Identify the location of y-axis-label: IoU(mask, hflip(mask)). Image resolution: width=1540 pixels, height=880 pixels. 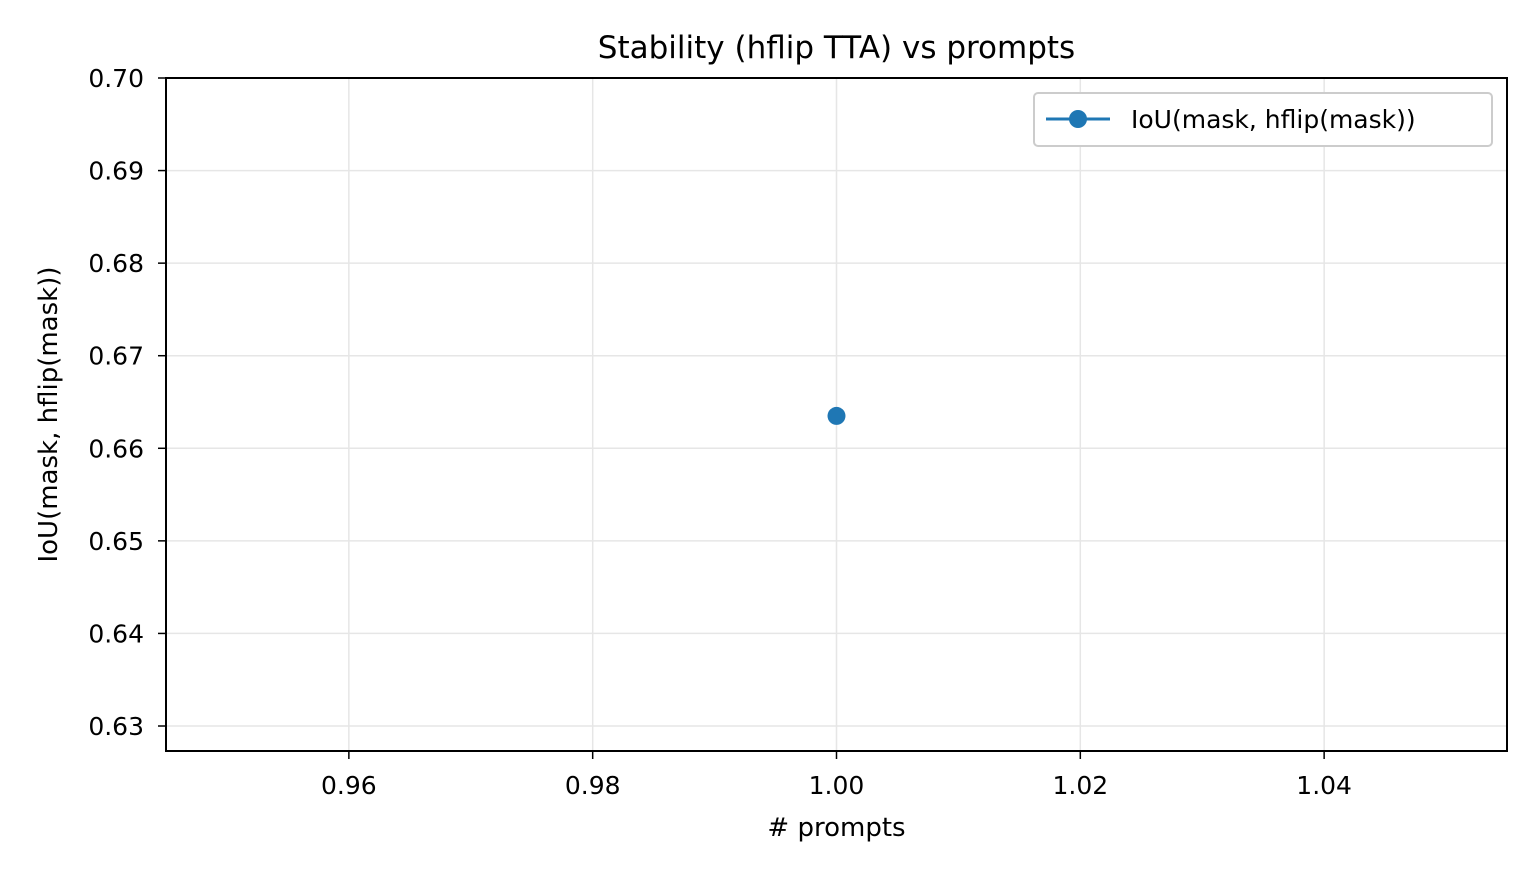
(49, 414).